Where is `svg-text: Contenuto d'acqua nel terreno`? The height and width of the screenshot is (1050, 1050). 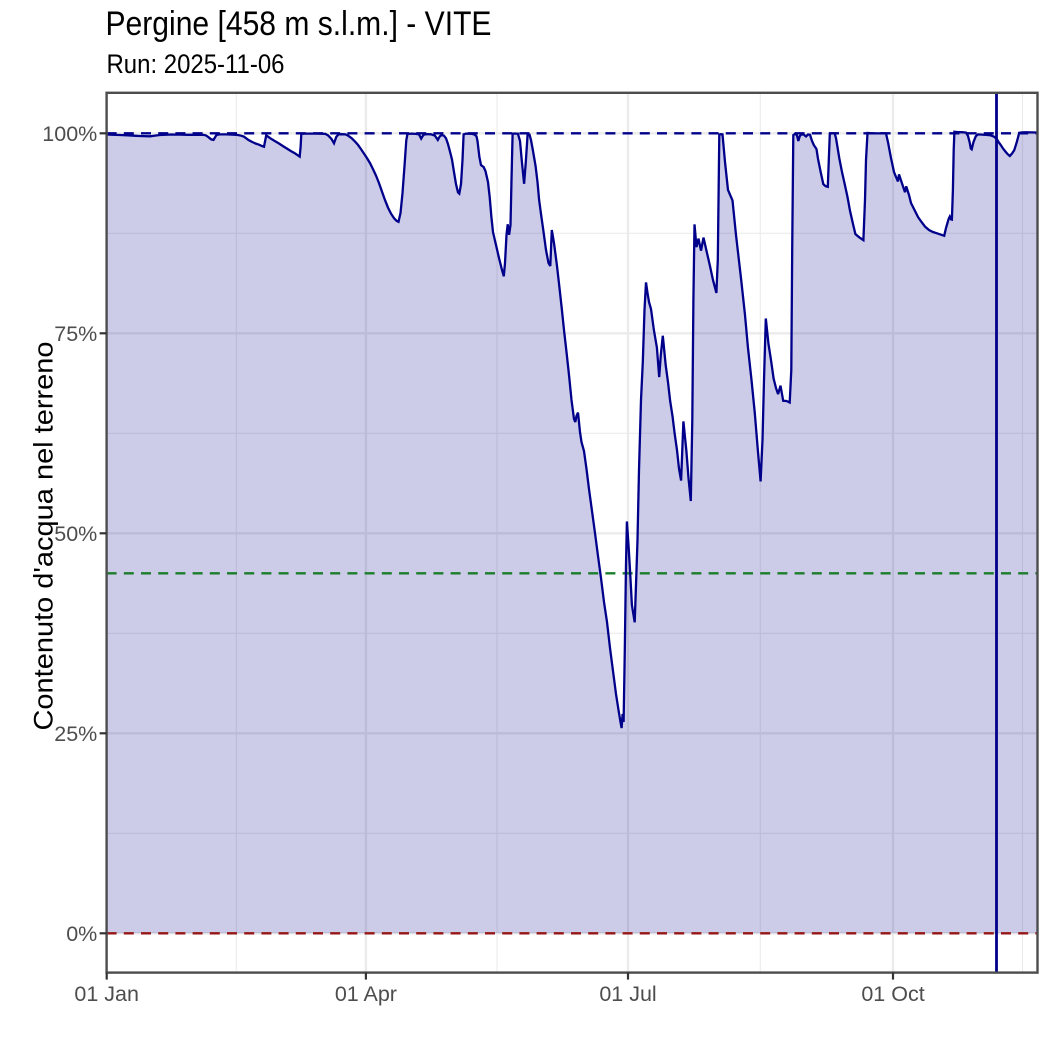 svg-text: Contenuto d'acqua nel terreno is located at coordinates (44, 536).